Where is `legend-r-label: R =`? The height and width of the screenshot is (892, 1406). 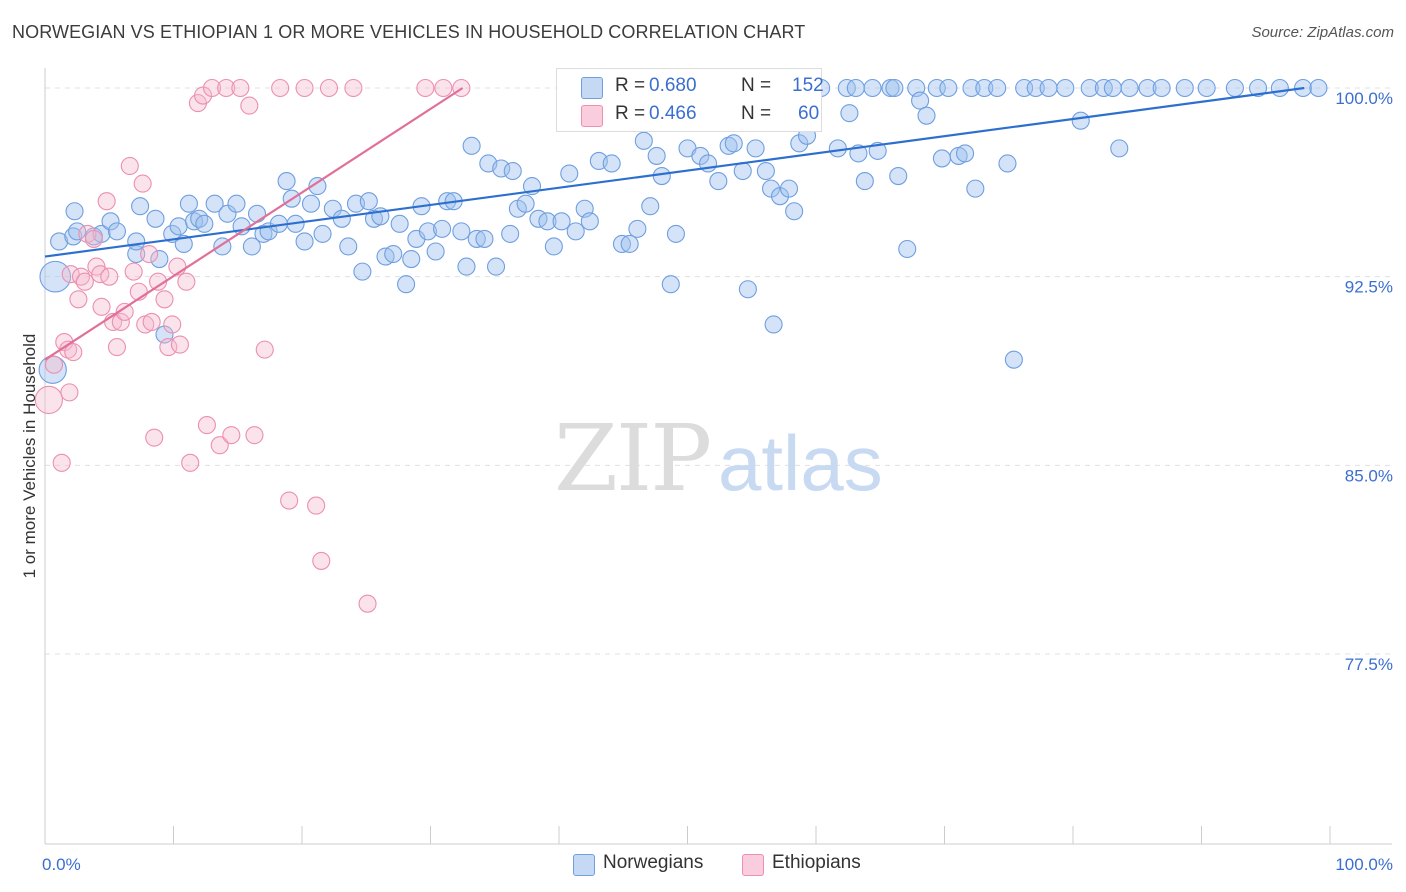
legend-r-label: R = is located at coordinates (630, 85).